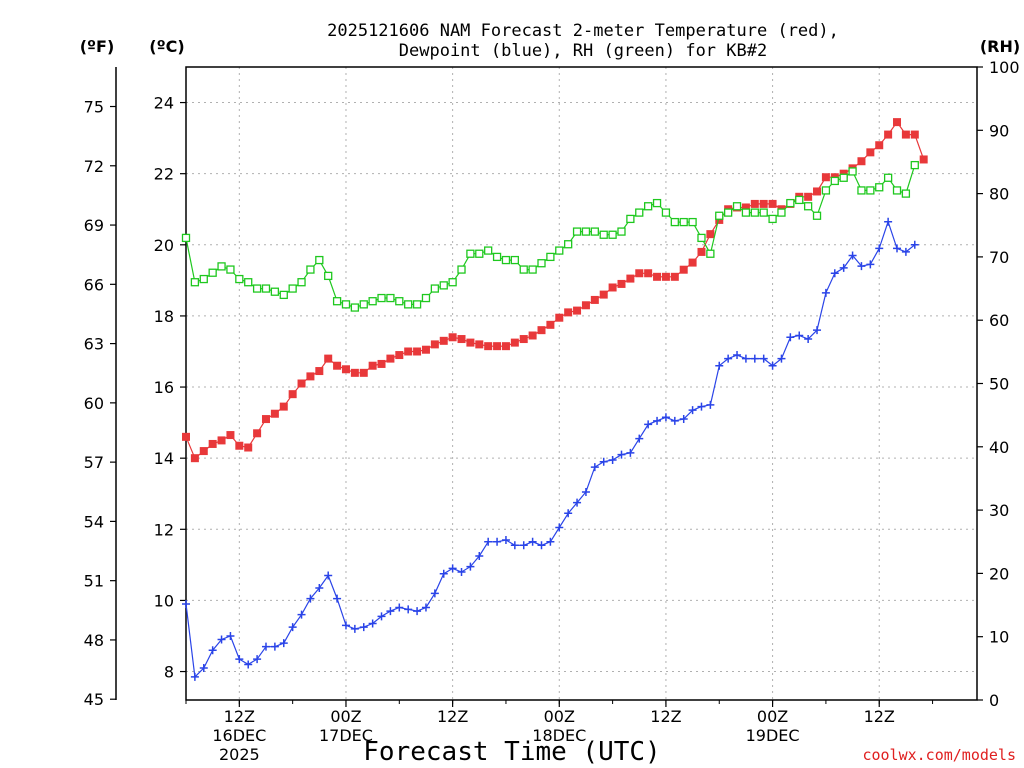 This screenshot has width=1024, height=768. I want to click on rh-tick-label: 10, so click(999, 637).